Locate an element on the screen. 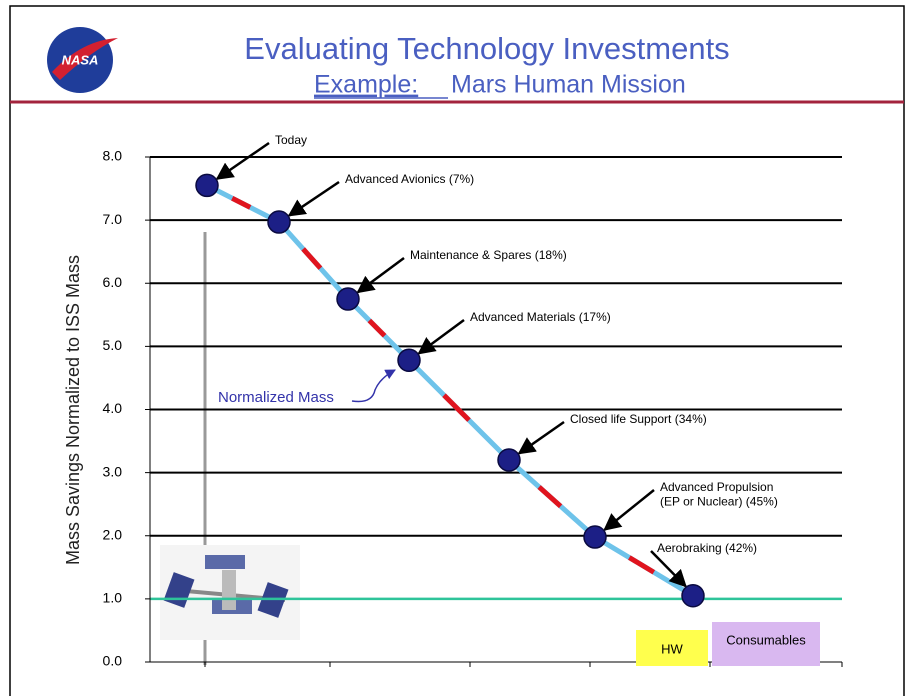  title: Evaluating Technology Investments is located at coordinates (486, 48).